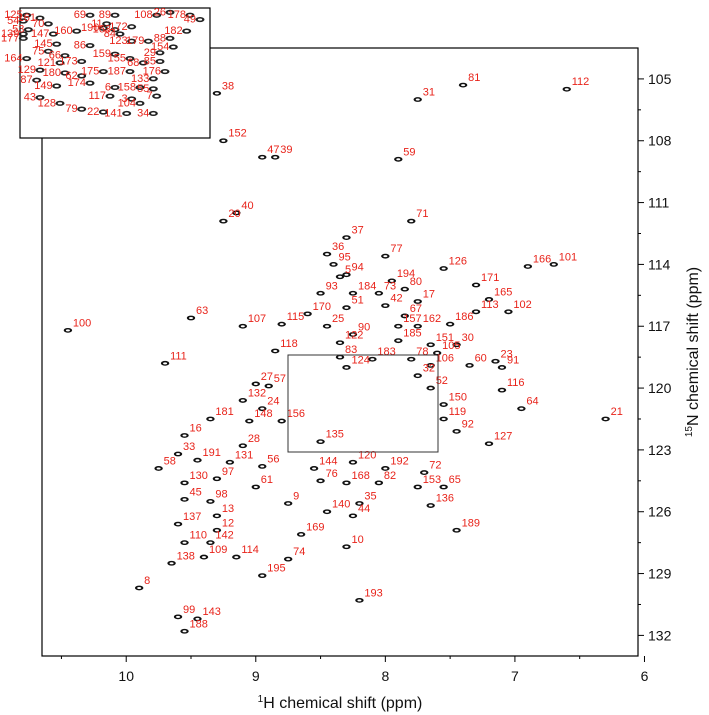 Image resolution: width=709 pixels, height=715 pixels. Describe the element at coordinates (429, 93) in the screenshot. I see `peak-label: 31` at that location.